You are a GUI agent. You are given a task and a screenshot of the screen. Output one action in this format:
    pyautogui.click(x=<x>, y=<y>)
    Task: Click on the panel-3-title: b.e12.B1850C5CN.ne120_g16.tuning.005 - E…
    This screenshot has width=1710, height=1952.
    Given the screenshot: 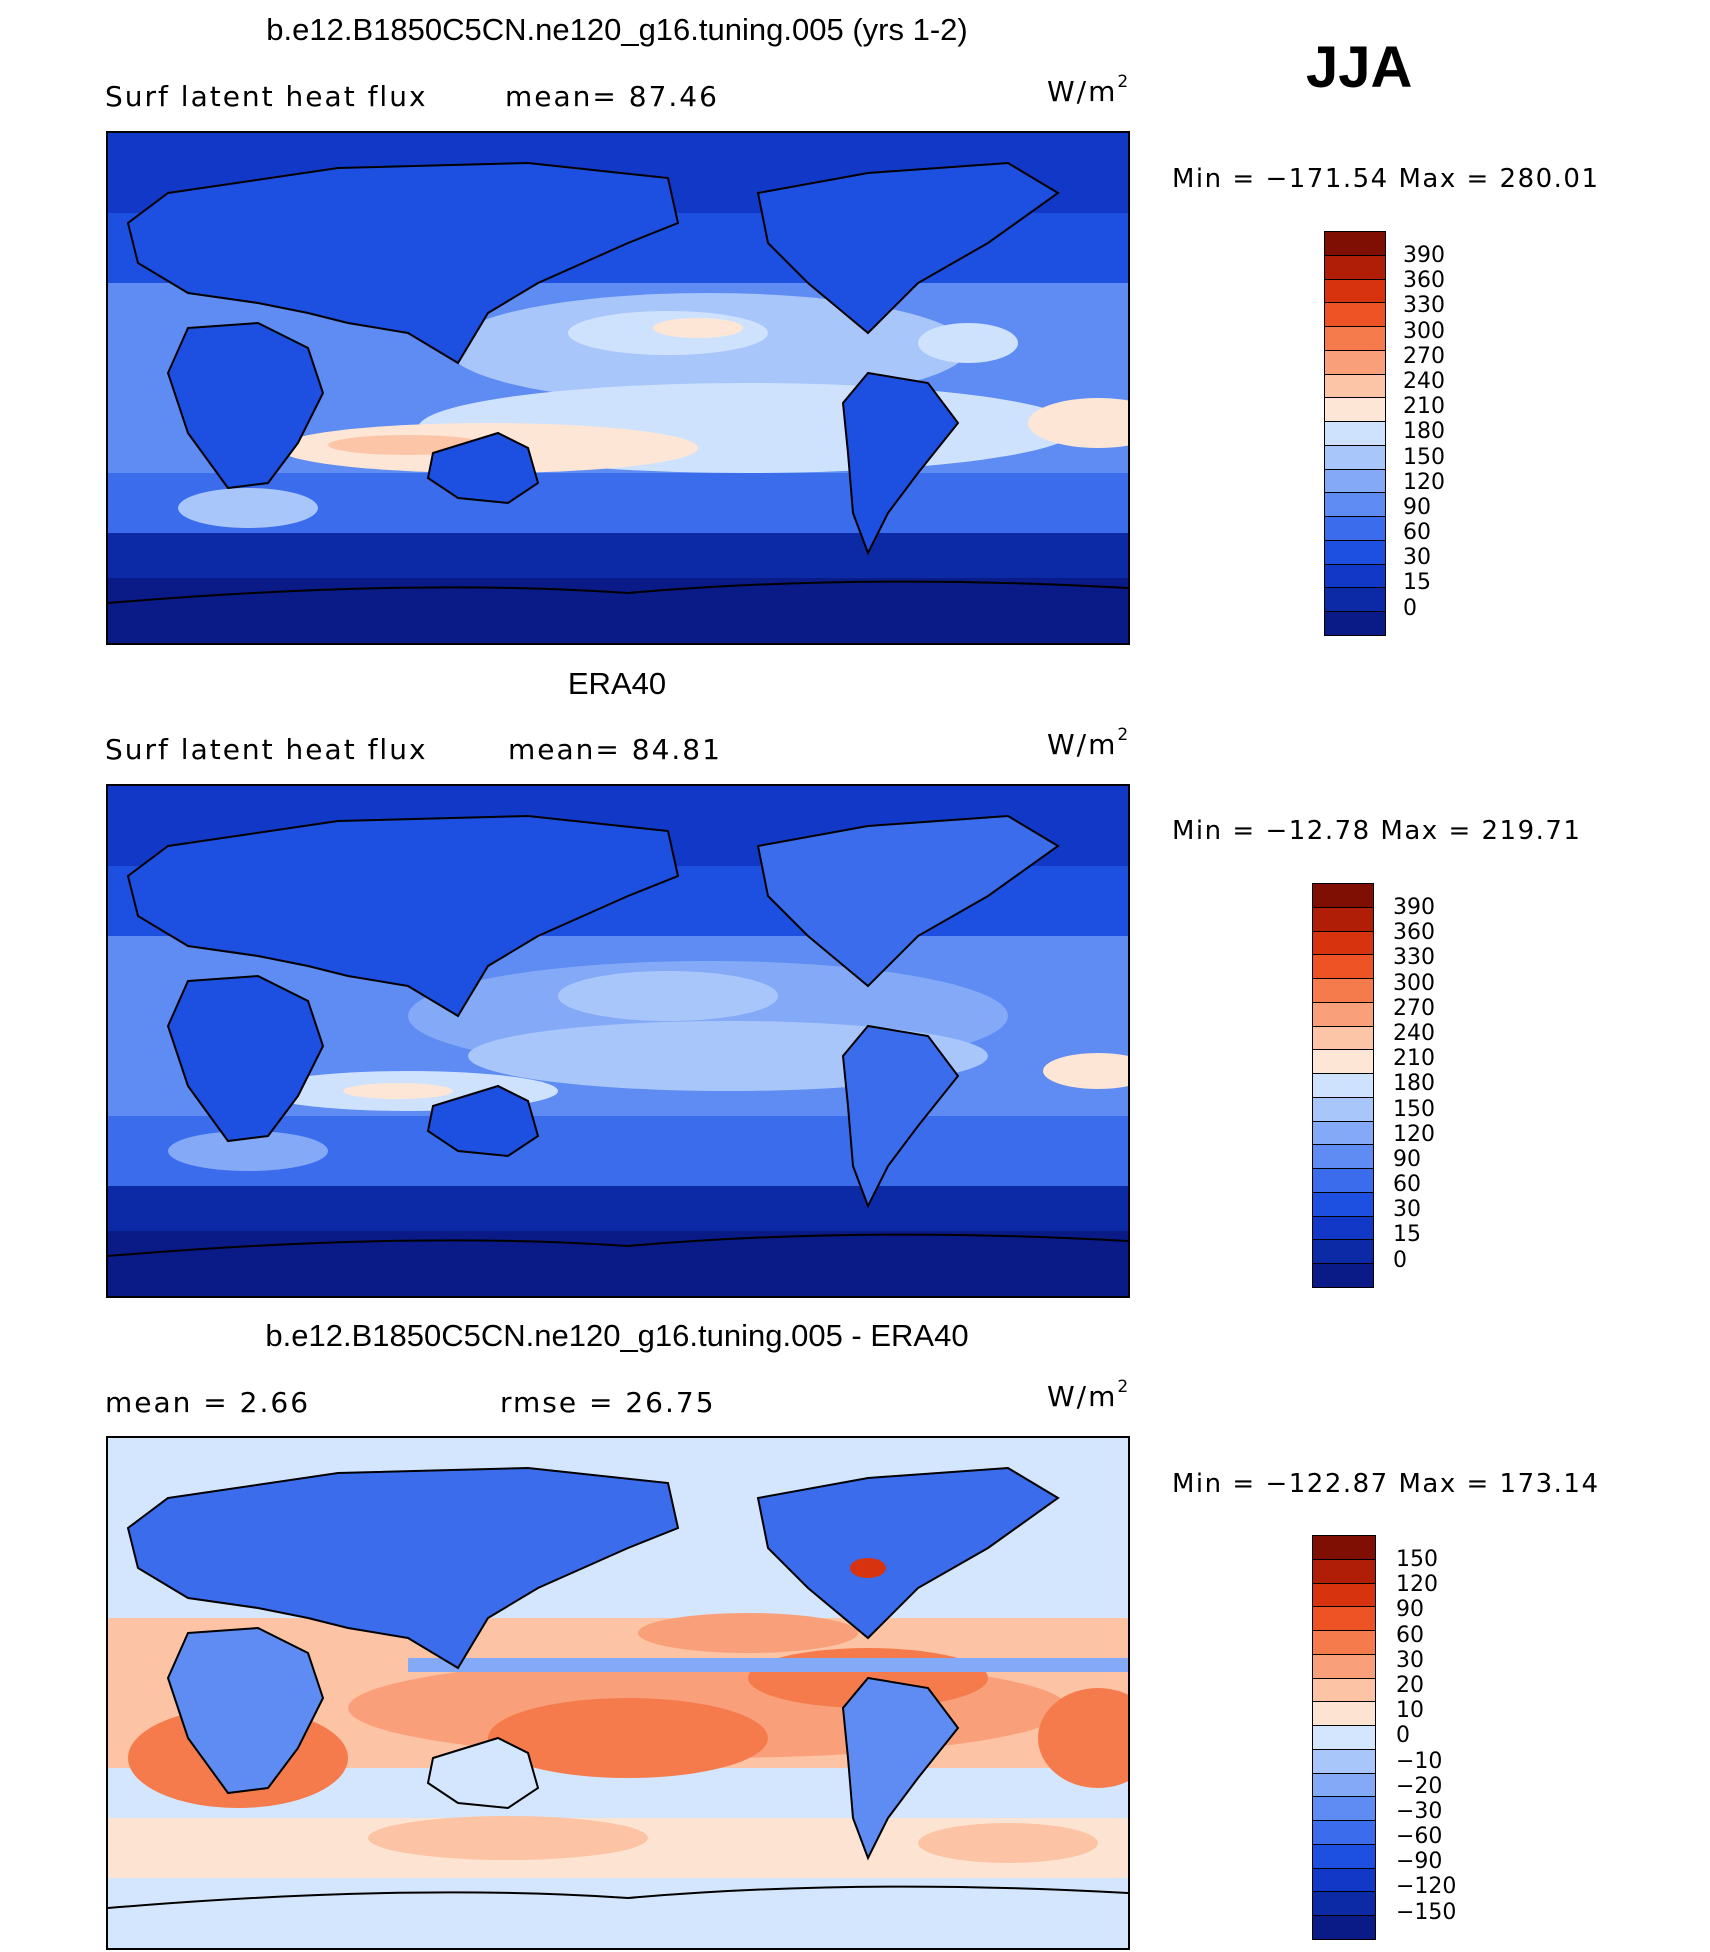 What is the action you would take?
    pyautogui.click(x=617, y=1335)
    